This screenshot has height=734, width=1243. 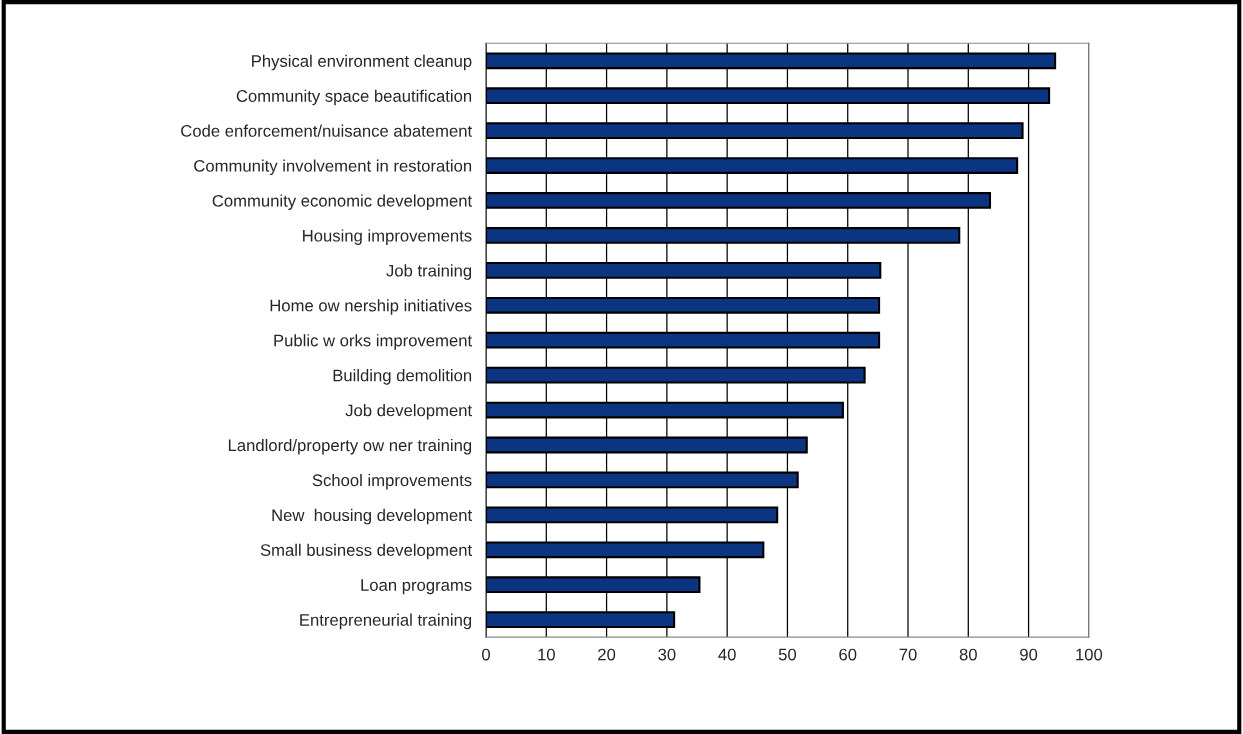 What do you see at coordinates (486, 654) in the screenshot?
I see `x-tick-label: 0` at bounding box center [486, 654].